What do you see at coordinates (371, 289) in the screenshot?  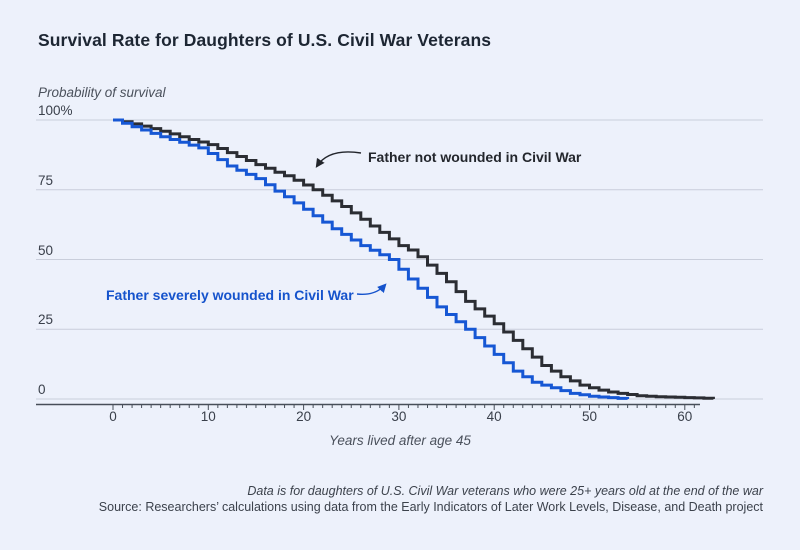 I see `annotation-arrow-wounded` at bounding box center [371, 289].